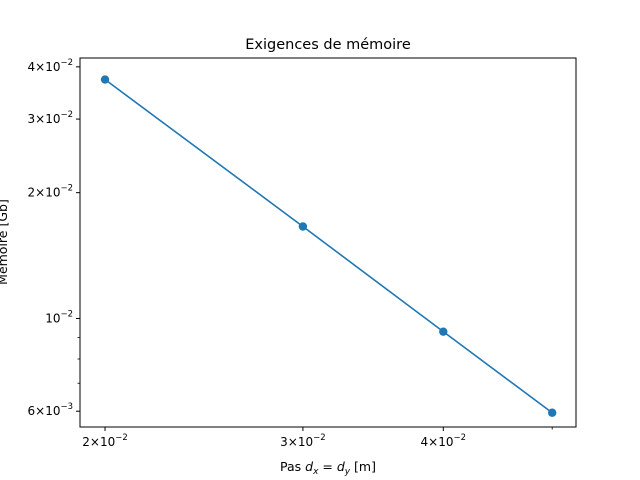  What do you see at coordinates (328, 45) in the screenshot?
I see `chart-title: Exigences de mémoire` at bounding box center [328, 45].